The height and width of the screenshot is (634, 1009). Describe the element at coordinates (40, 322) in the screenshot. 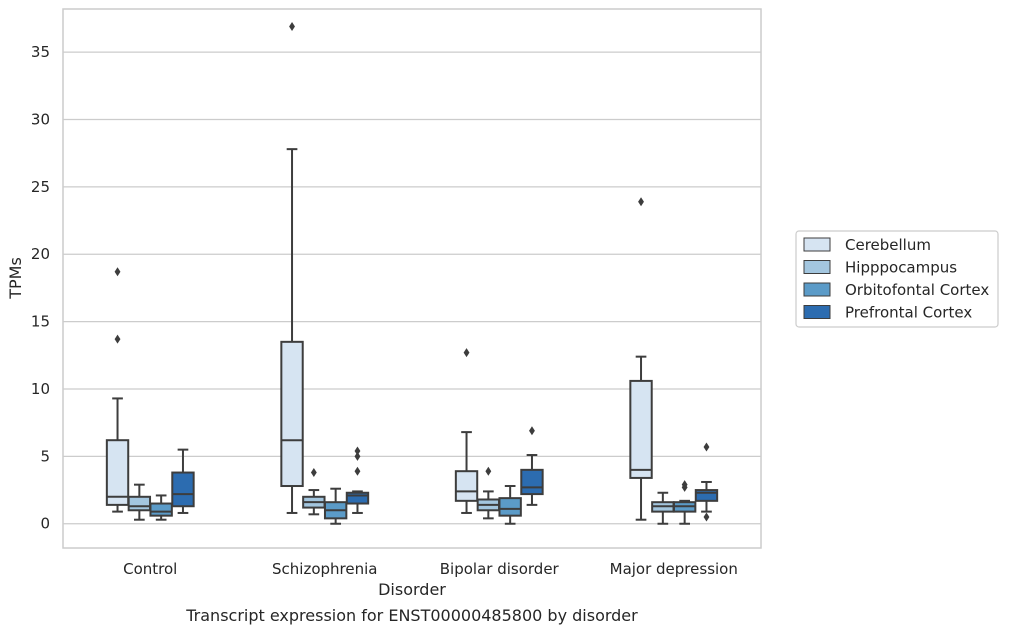

I see `y-tick-label: 15` at that location.